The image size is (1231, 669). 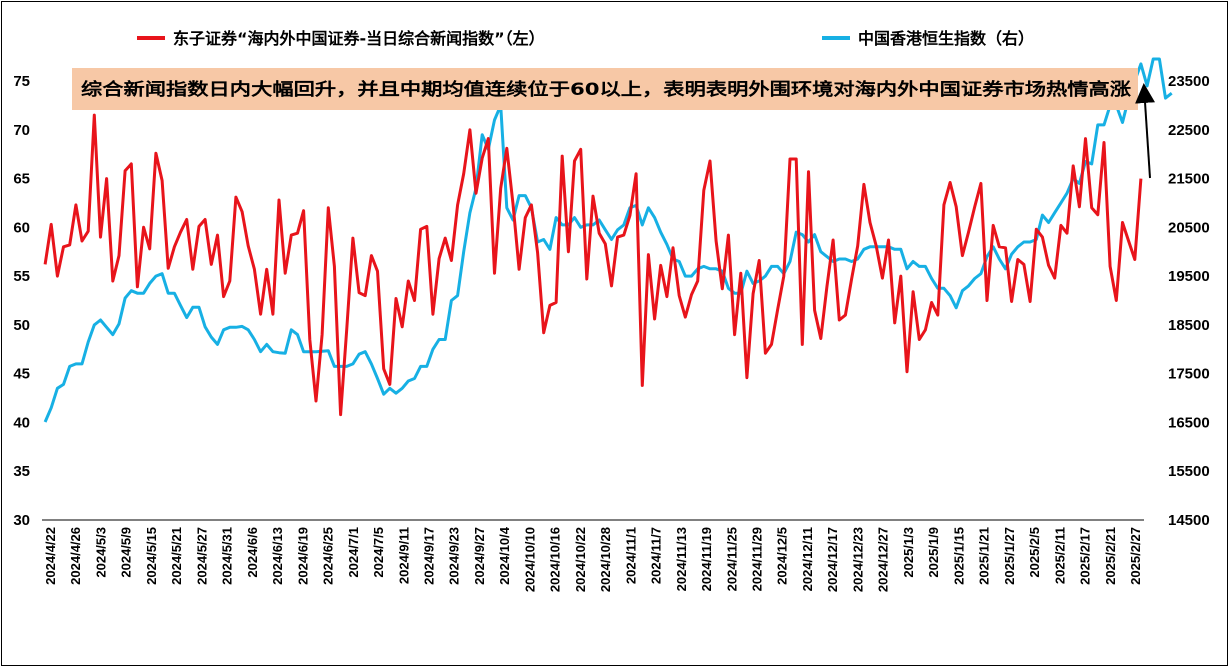 What do you see at coordinates (1034, 552) in the screenshot?
I see `x-tick-label: 2025/2/5` at bounding box center [1034, 552].